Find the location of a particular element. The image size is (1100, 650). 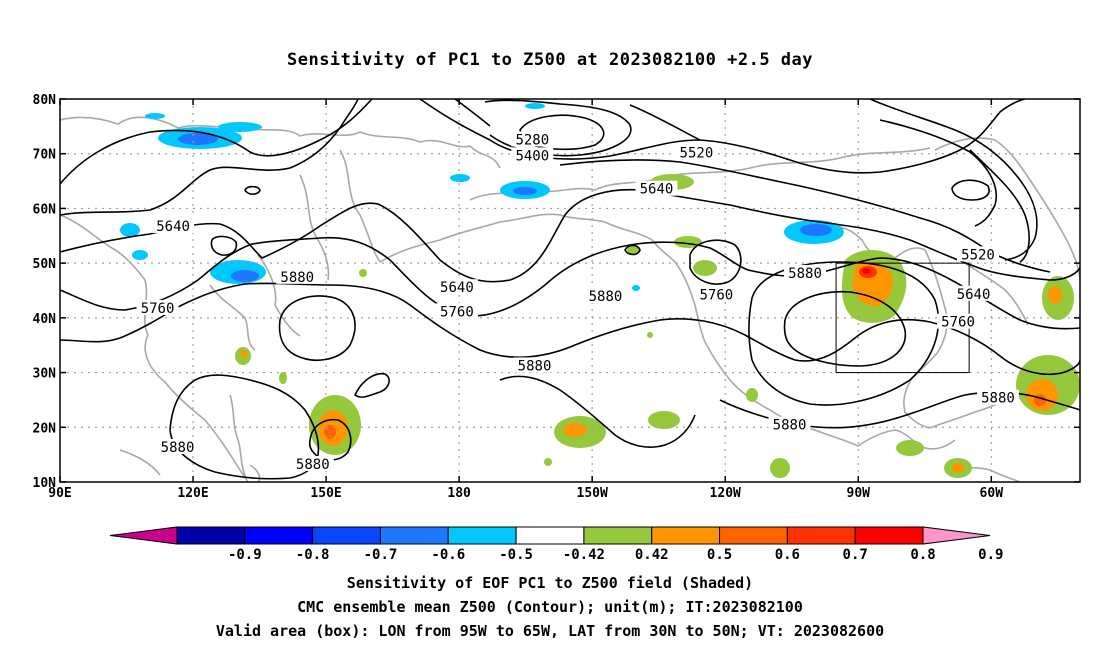

contour-label: 5400 is located at coordinates (532, 156).